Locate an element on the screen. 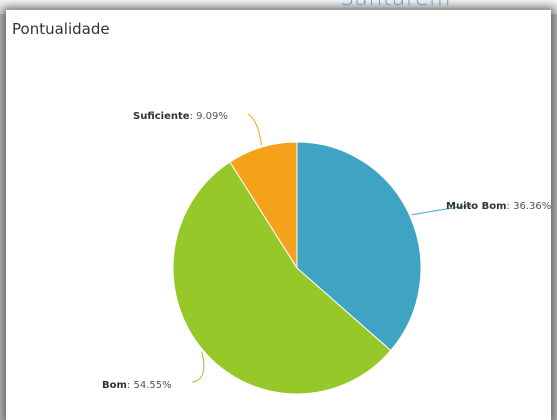 The width and height of the screenshot is (557, 420). data-label-value: : 9.09% is located at coordinates (209, 116).